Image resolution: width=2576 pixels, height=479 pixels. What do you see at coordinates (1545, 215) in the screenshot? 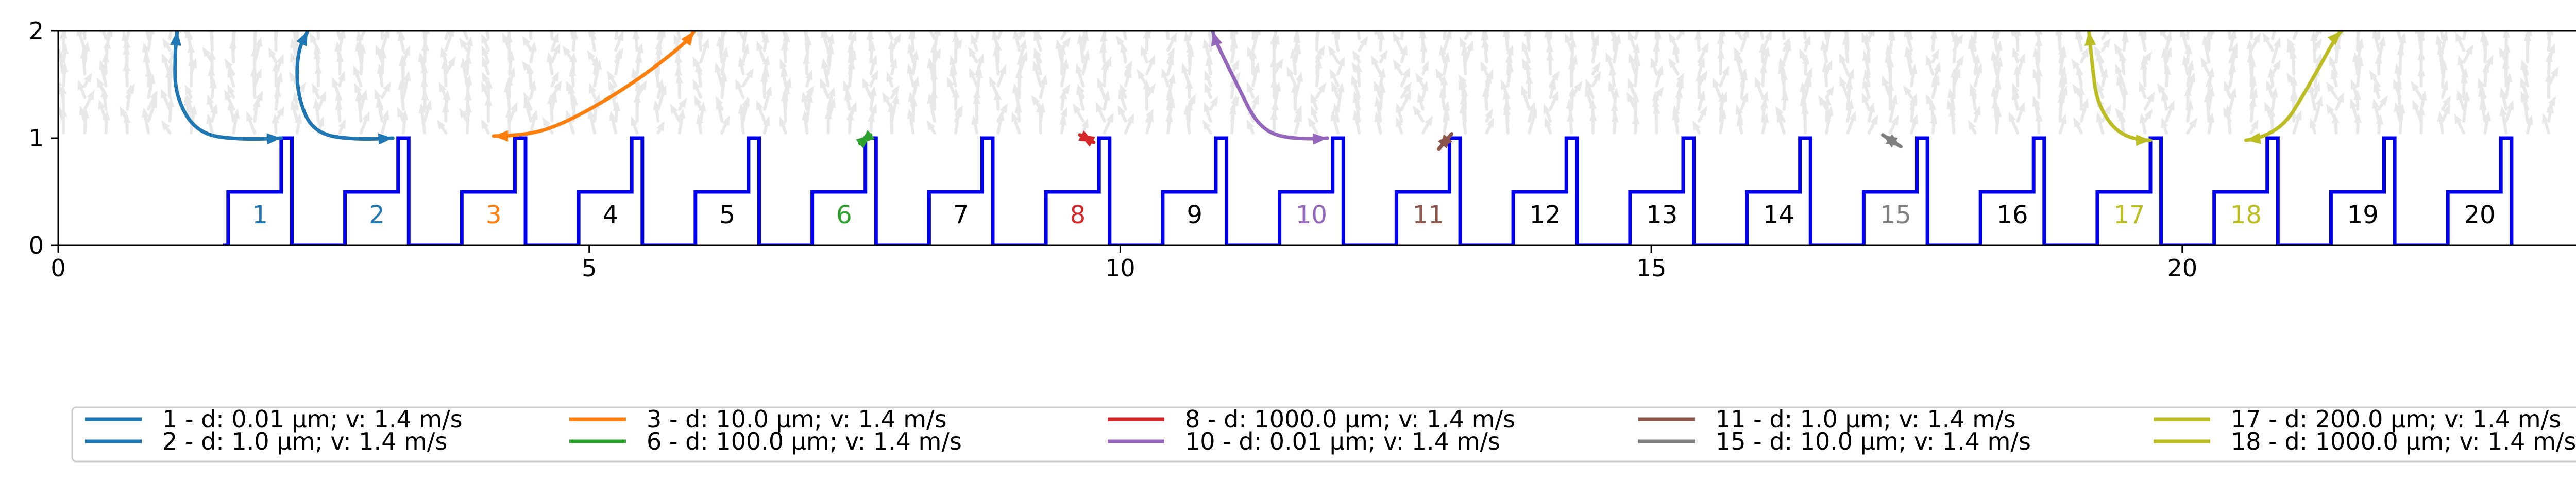
I see `cell-label: 12` at bounding box center [1545, 215].